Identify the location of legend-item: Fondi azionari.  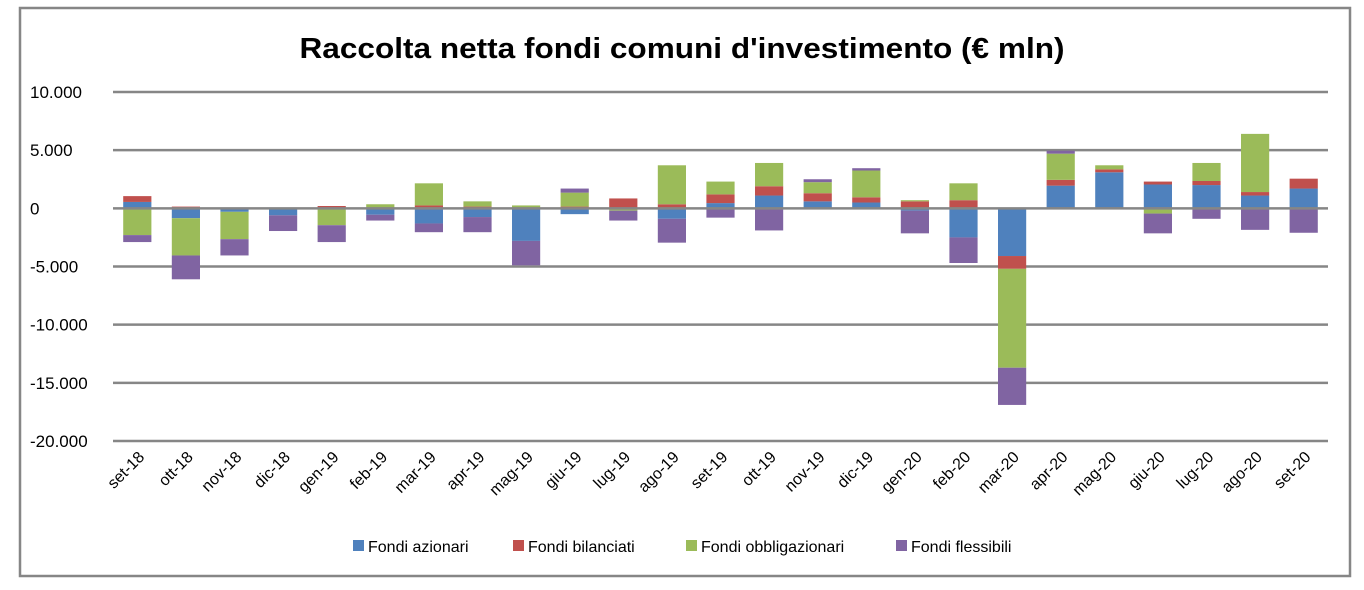
(411, 547).